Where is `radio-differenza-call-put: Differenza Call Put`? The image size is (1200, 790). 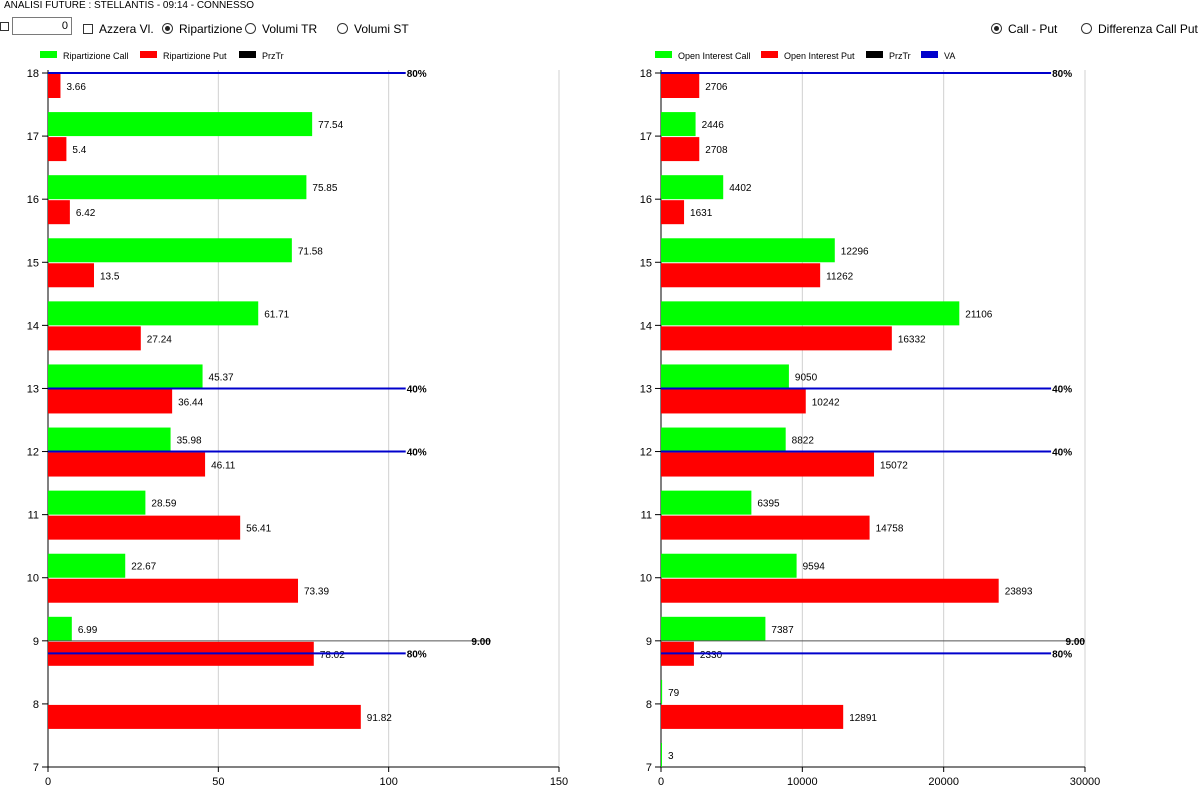
radio-differenza-call-put: Differenza Call Put is located at coordinates (1139, 28).